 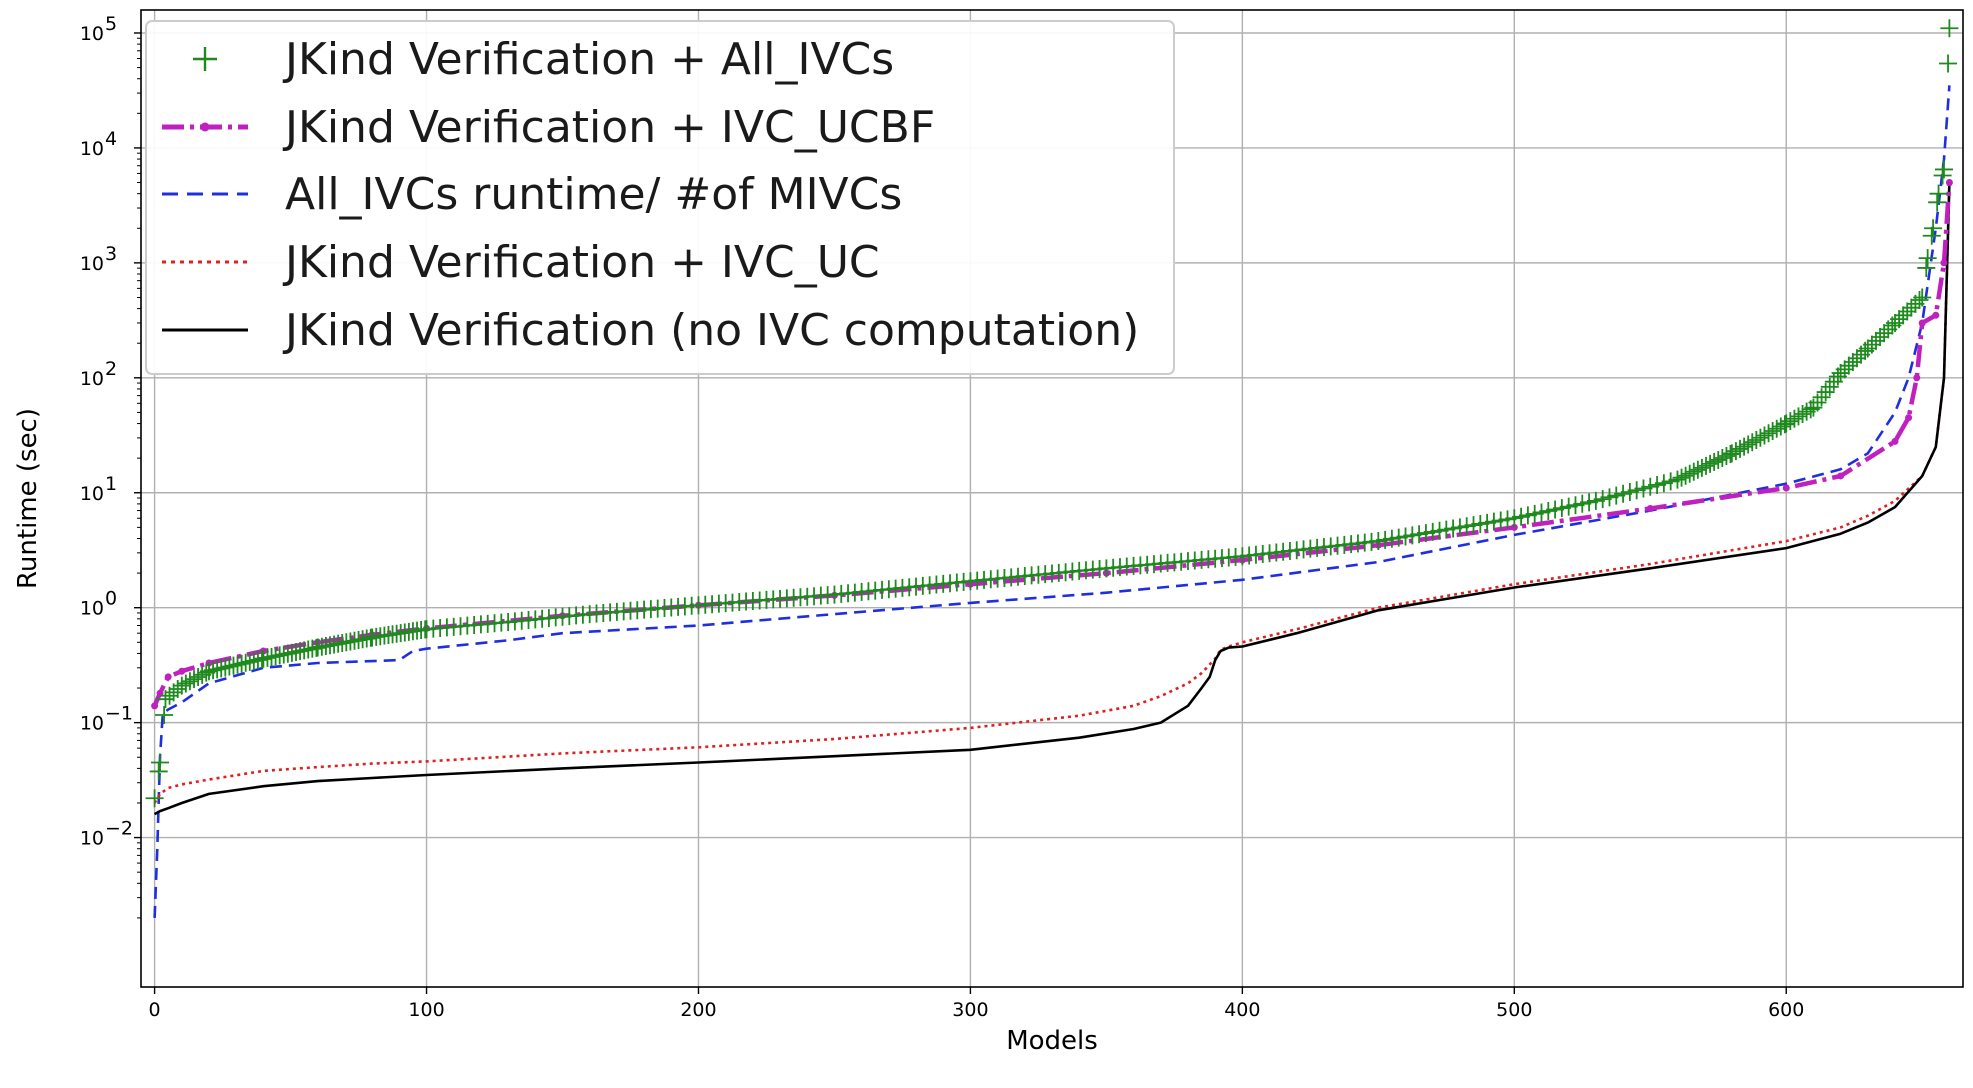 What do you see at coordinates (581, 262) in the screenshot?
I see `legend-label: JKind Verification + IVC_UC` at bounding box center [581, 262].